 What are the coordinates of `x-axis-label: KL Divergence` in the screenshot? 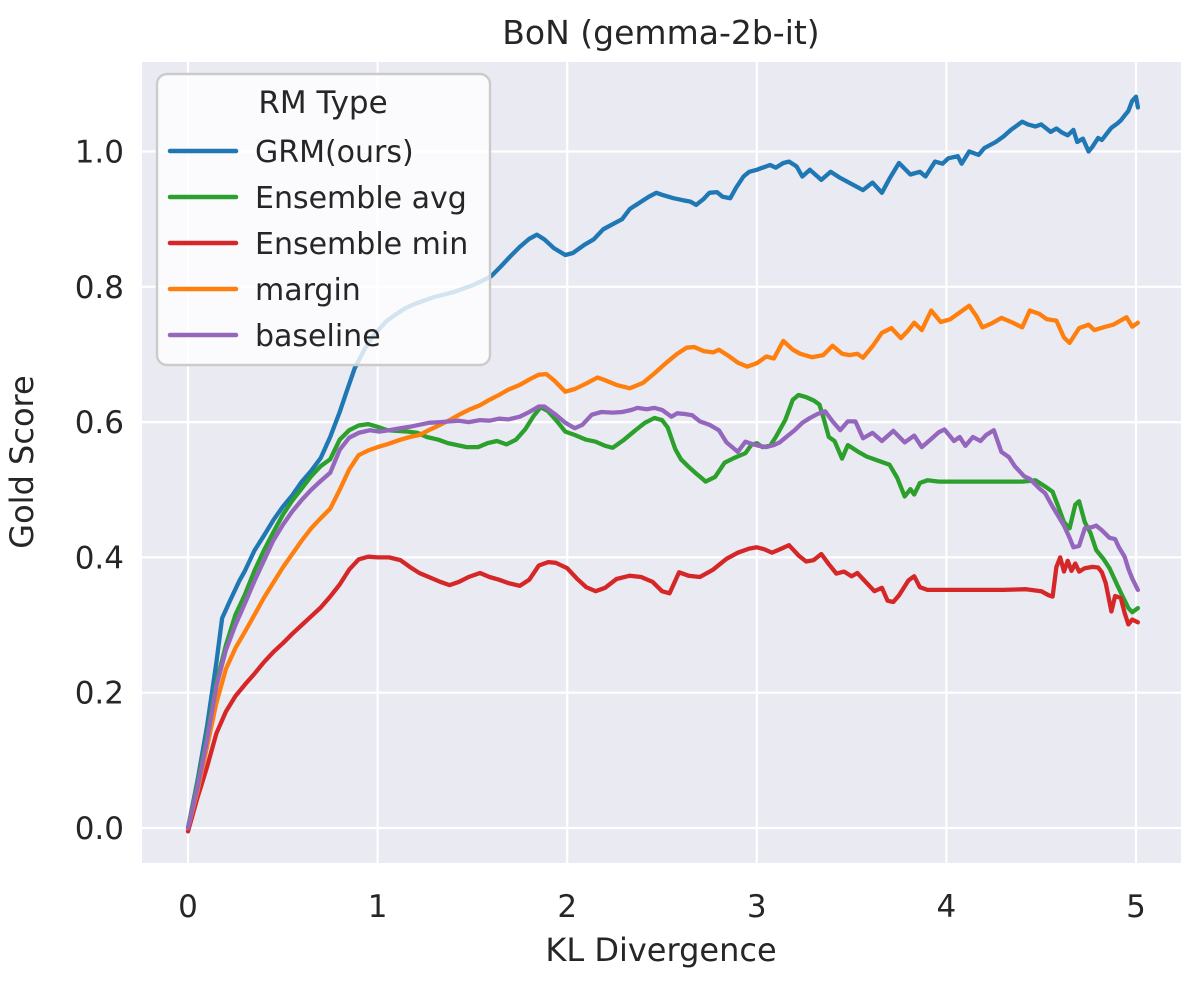 It's located at (660, 950).